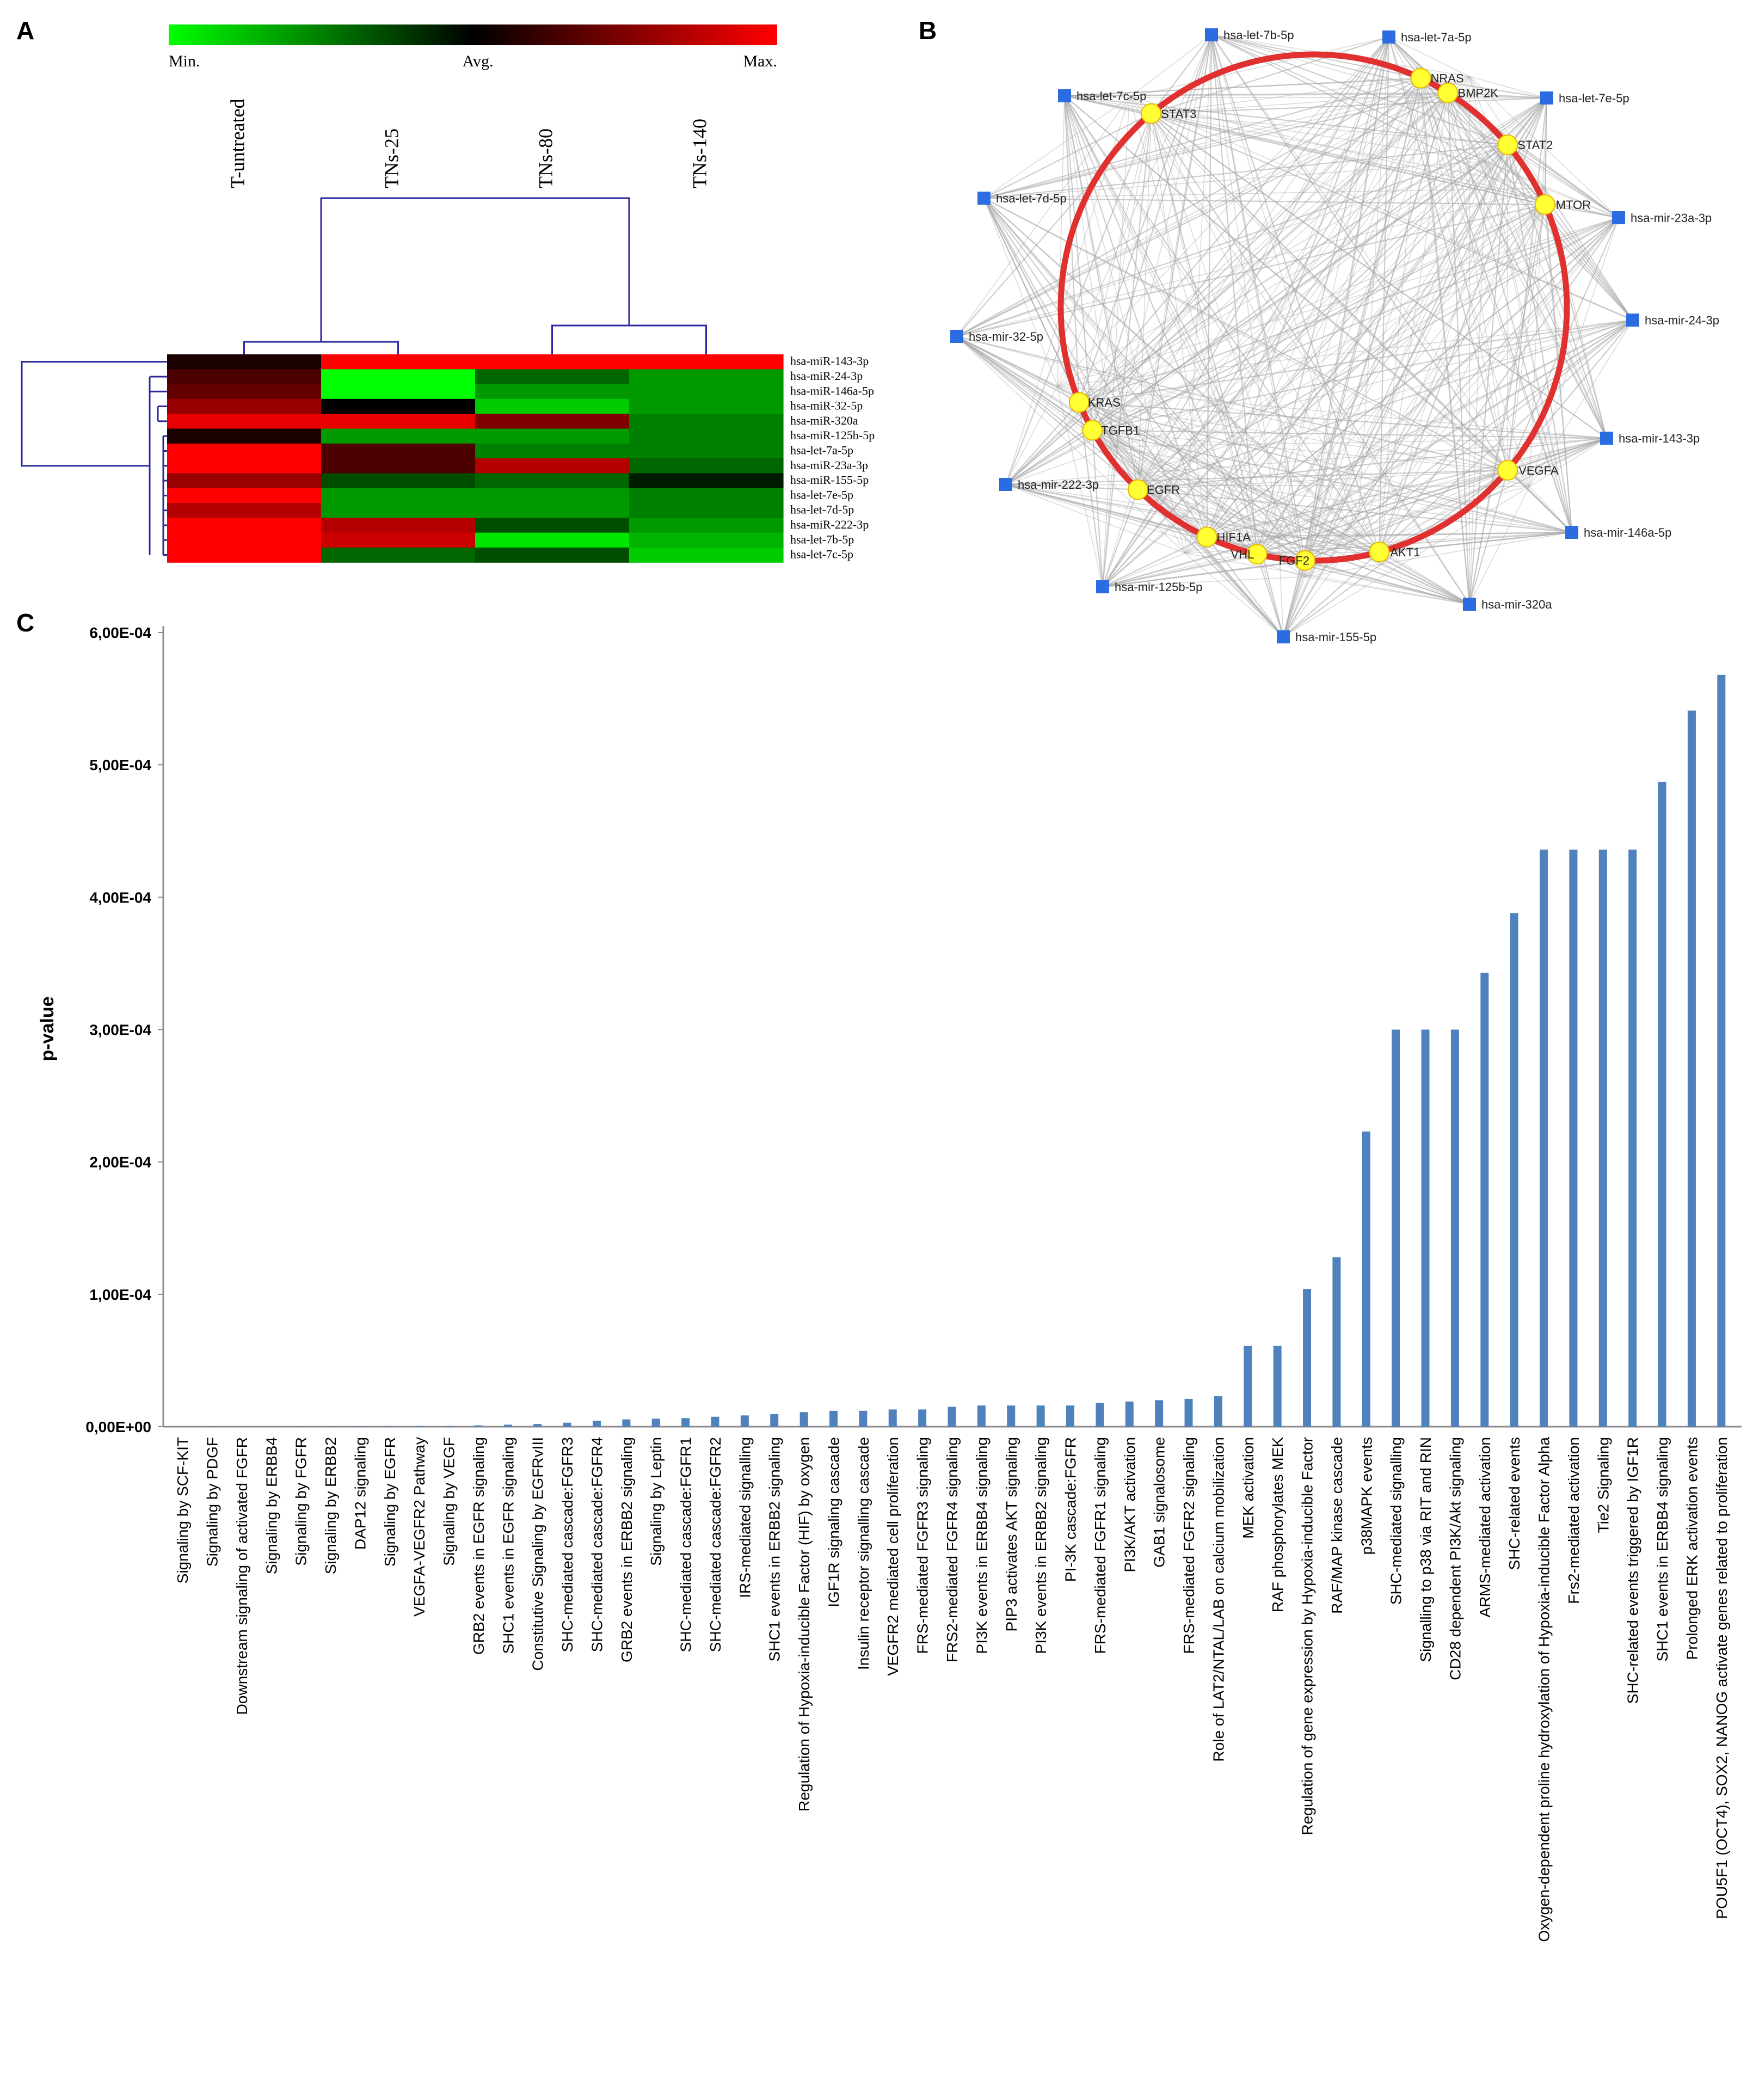 This screenshot has height=2100, width=1753. What do you see at coordinates (238, 143) in the screenshot?
I see `column-label: T-untreated` at bounding box center [238, 143].